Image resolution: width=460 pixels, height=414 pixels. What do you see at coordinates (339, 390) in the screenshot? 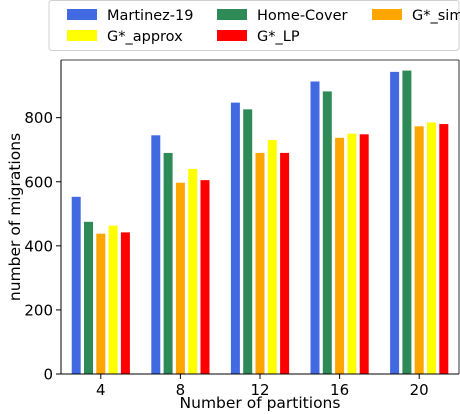
I see `x-tick-label: 16` at bounding box center [339, 390].